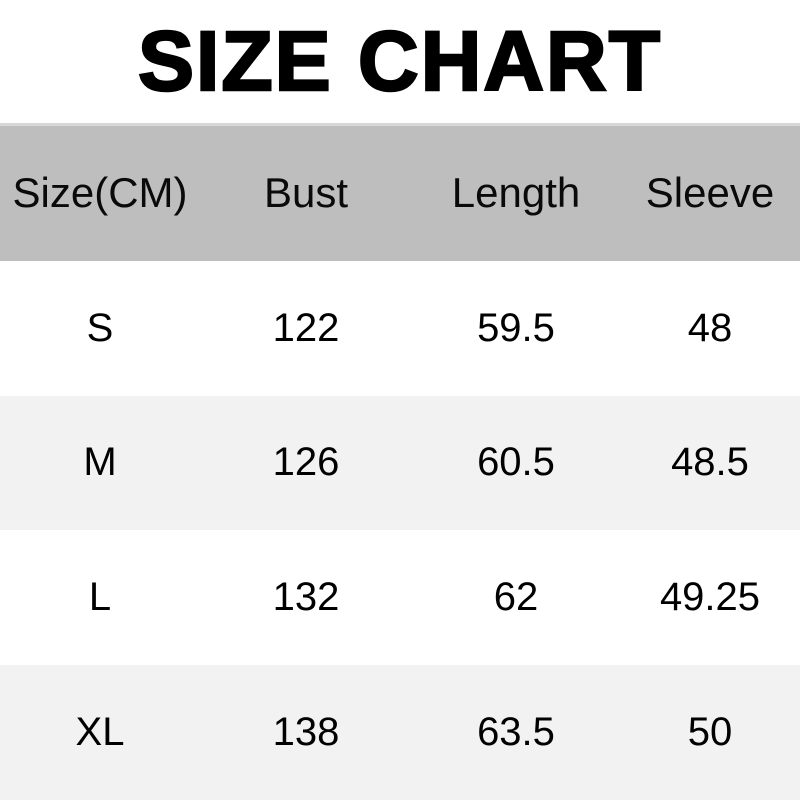 This screenshot has height=800, width=800. I want to click on cell-size-xl: XL, so click(100, 732).